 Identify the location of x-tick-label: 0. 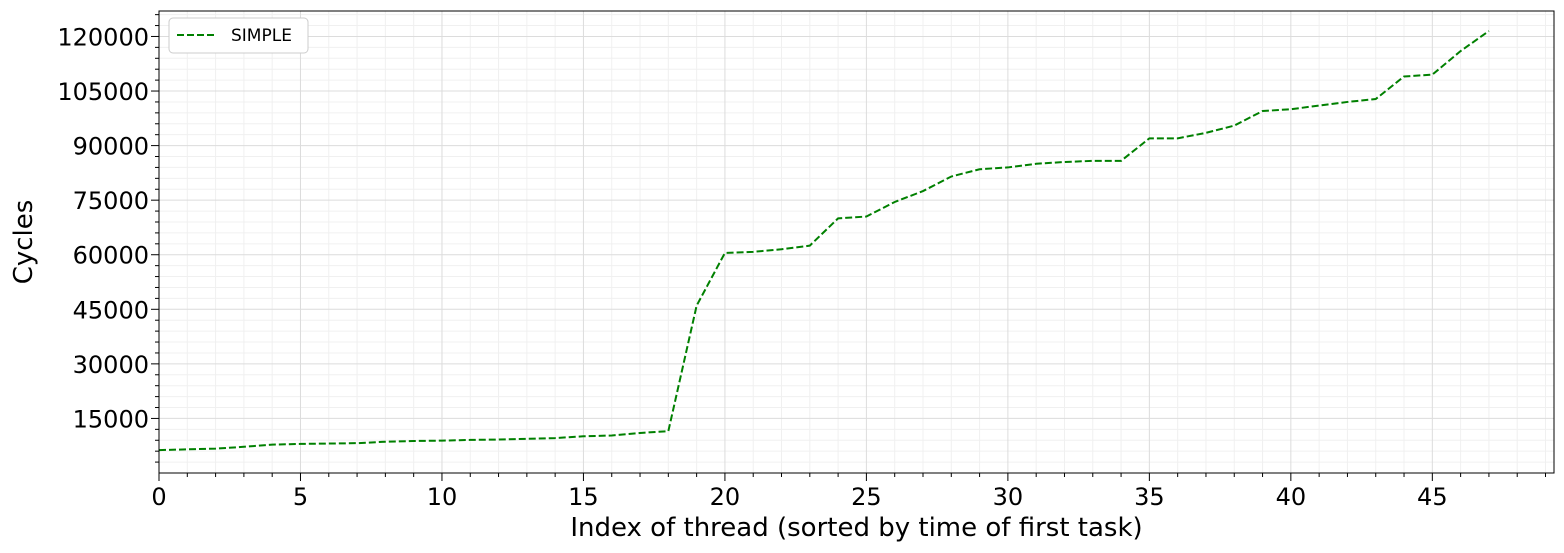
(158, 497).